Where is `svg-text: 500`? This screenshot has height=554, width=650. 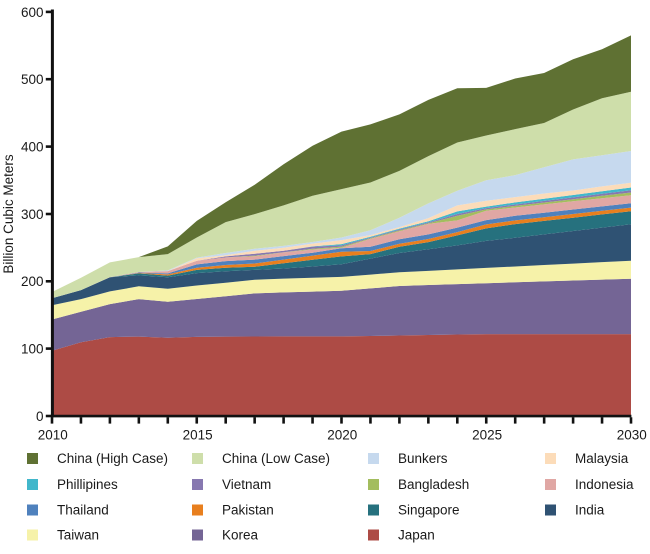
svg-text: 500 is located at coordinates (32, 79).